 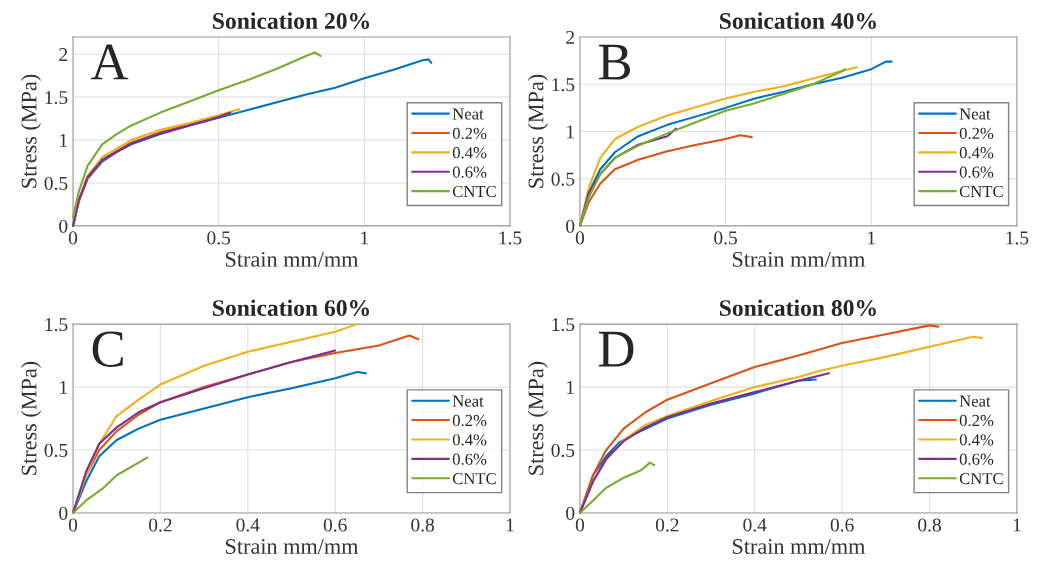 What do you see at coordinates (107, 349) in the screenshot?
I see `annotation: C` at bounding box center [107, 349].